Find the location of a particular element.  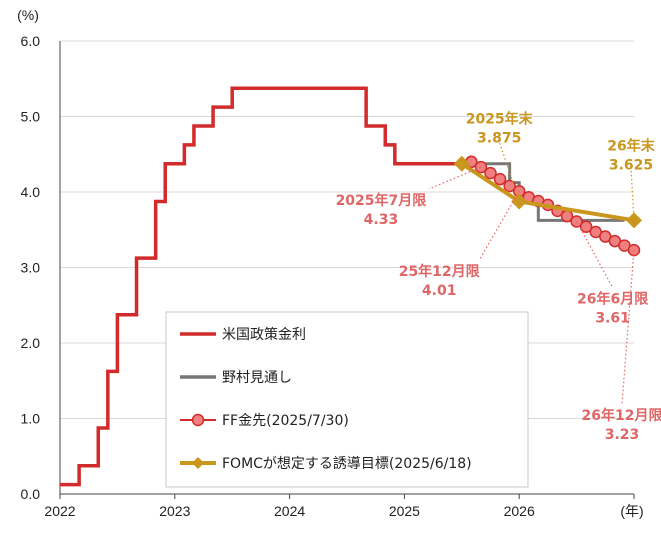

annotation-label: 26年末 is located at coordinates (631, 145).